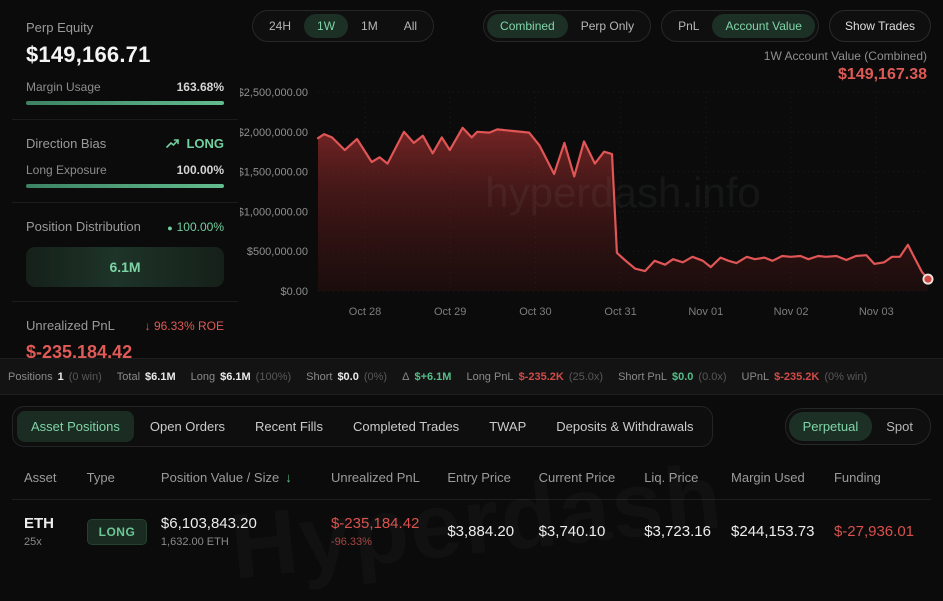 Image resolution: width=943 pixels, height=601 pixels. What do you see at coordinates (205, 143) in the screenshot?
I see `direction-bias-text: LONG` at bounding box center [205, 143].